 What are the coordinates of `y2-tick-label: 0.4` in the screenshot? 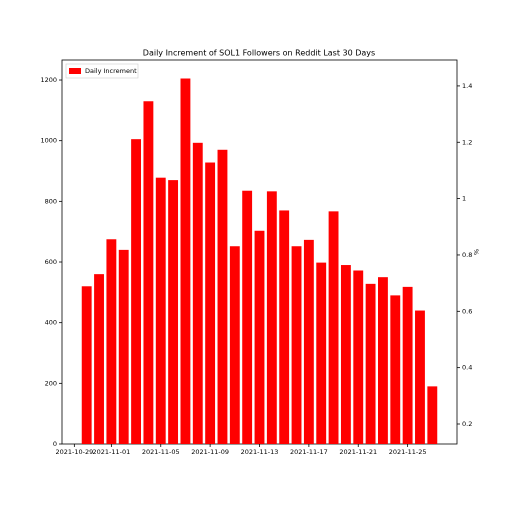 It's located at (467, 368).